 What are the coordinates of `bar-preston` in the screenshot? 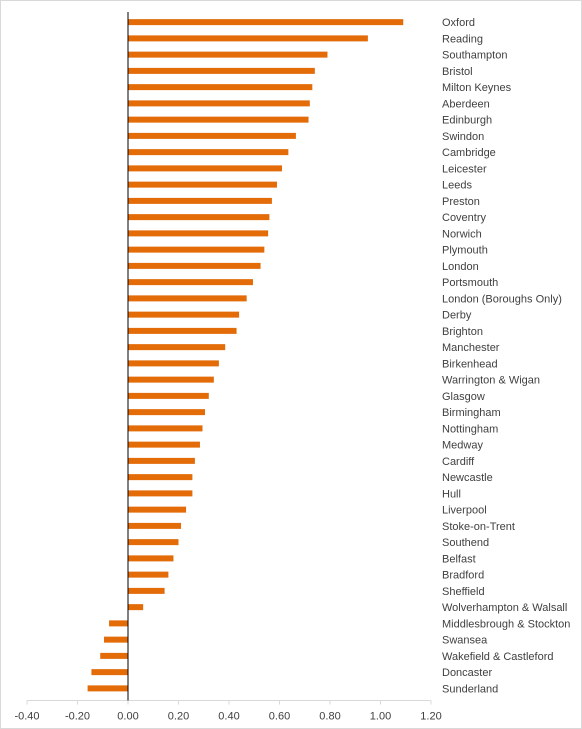 It's located at (200, 200).